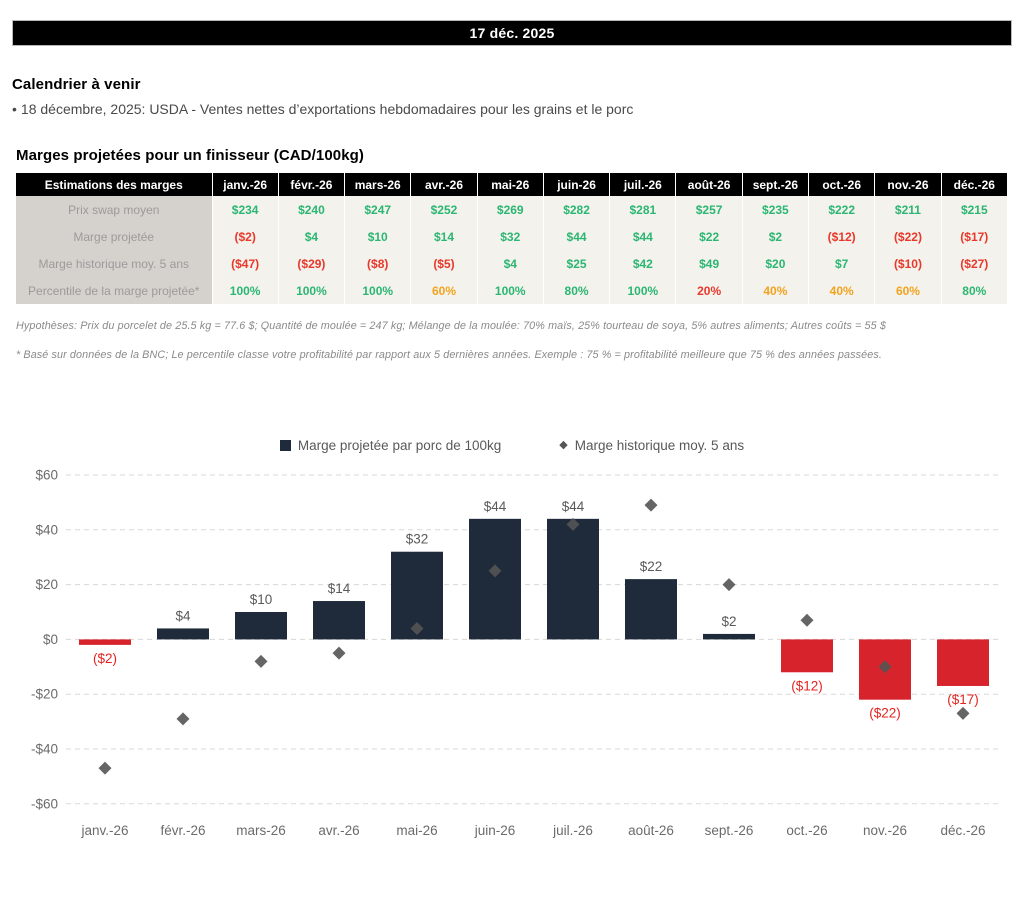 This screenshot has width=1024, height=900. I want to click on bar-swatch-icon, so click(285, 445).